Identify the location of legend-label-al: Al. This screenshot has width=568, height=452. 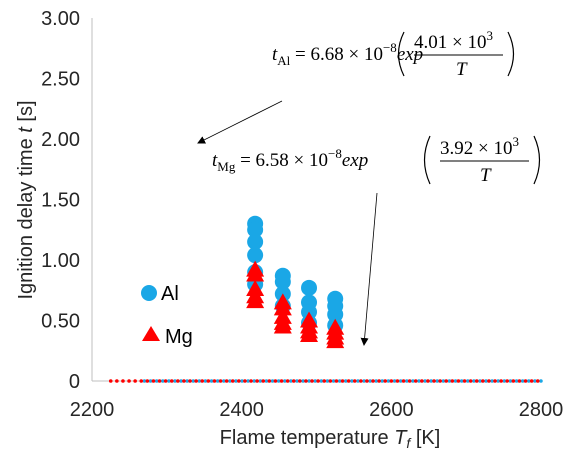
(170, 294).